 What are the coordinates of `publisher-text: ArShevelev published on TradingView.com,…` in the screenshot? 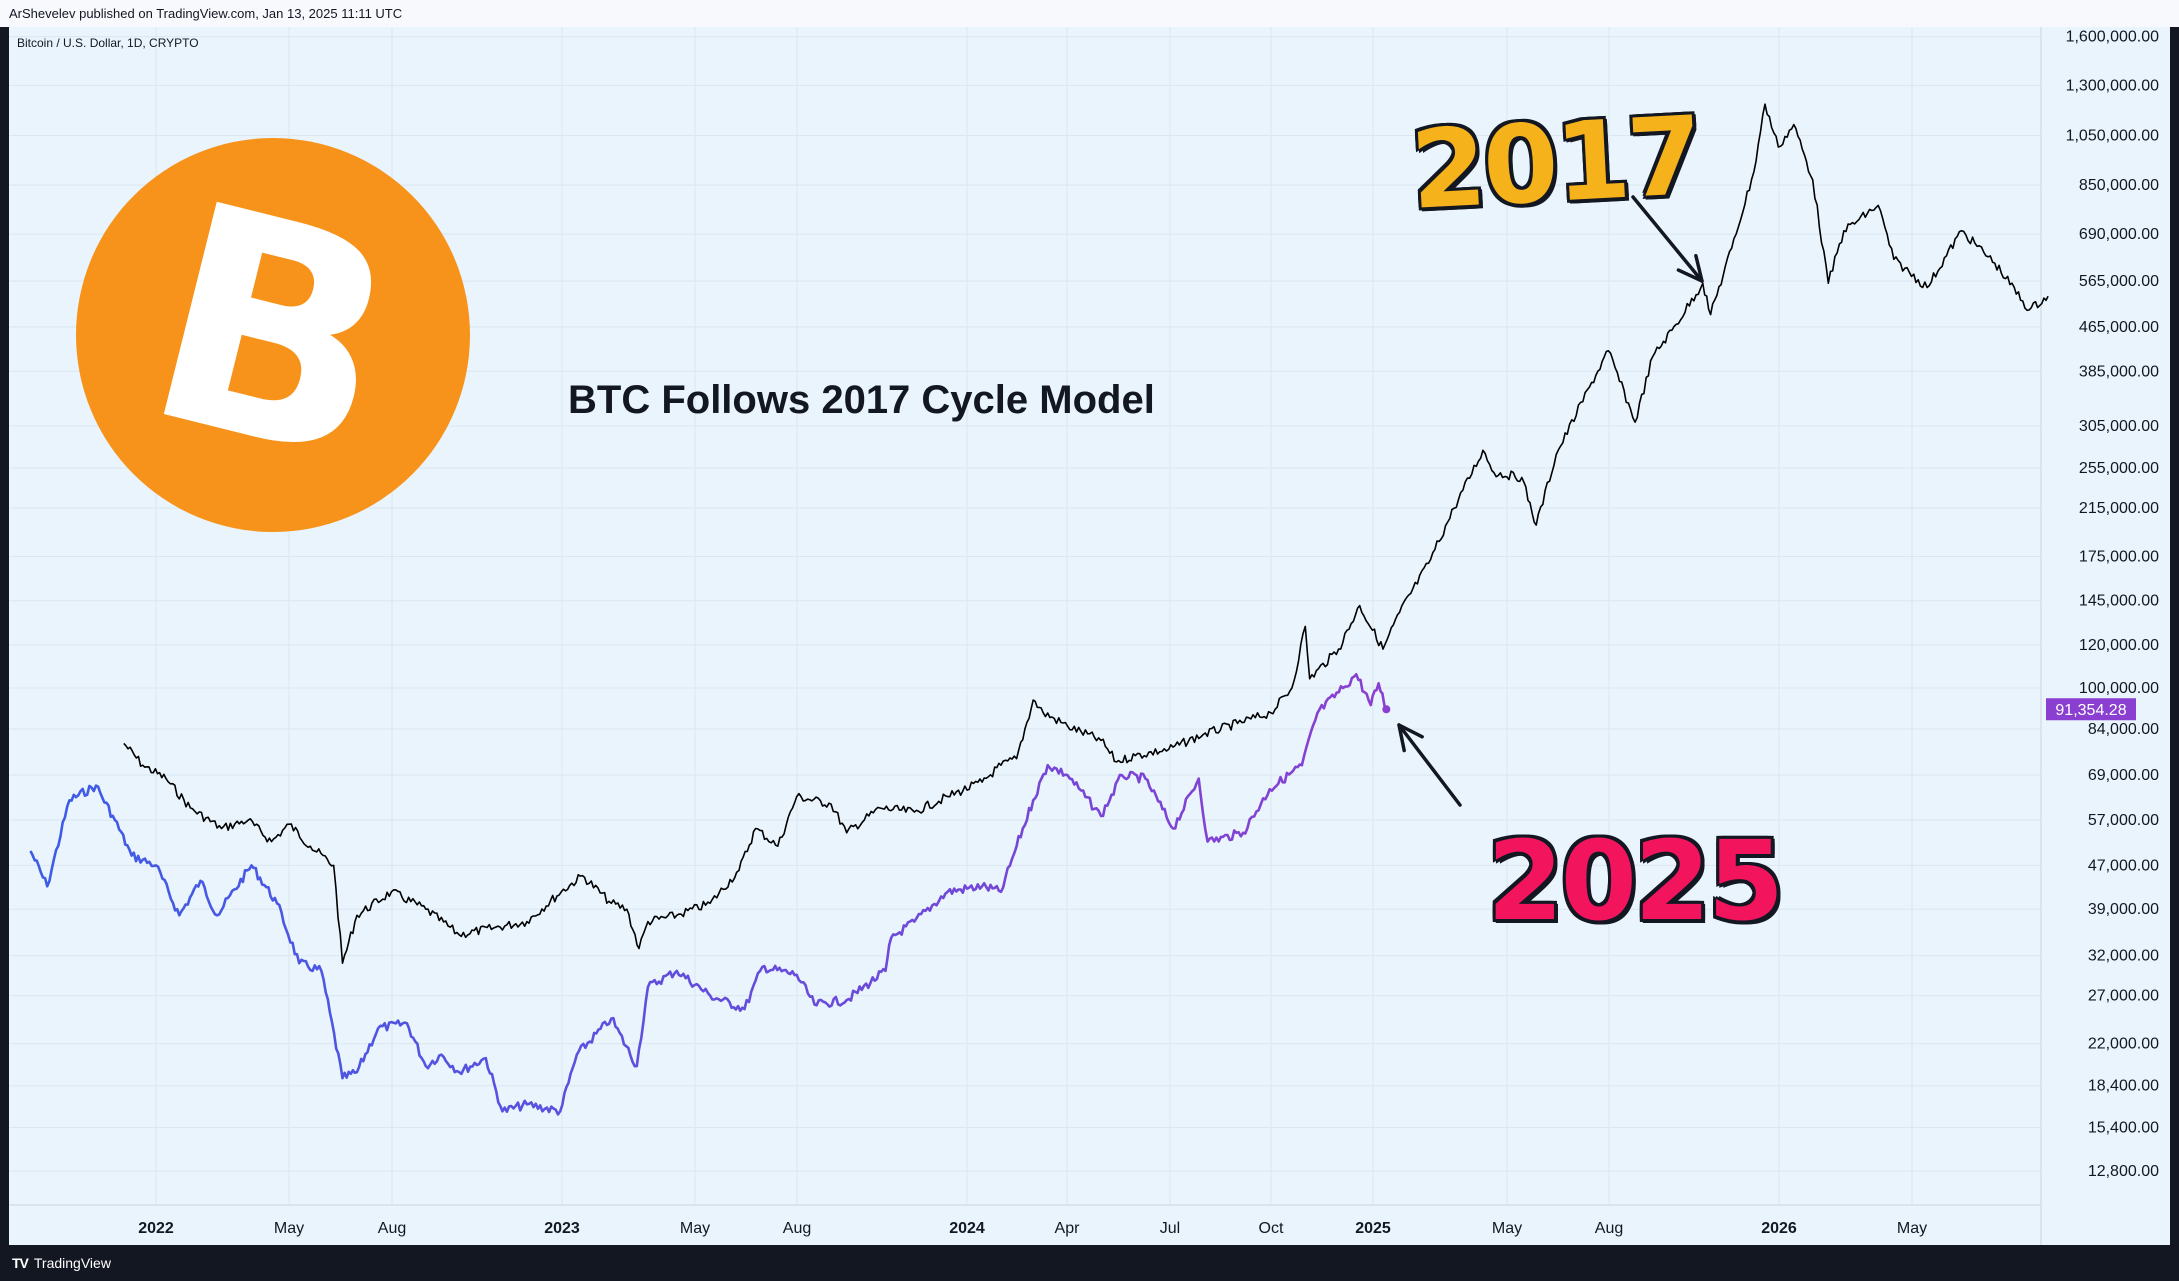 It's located at (206, 13).